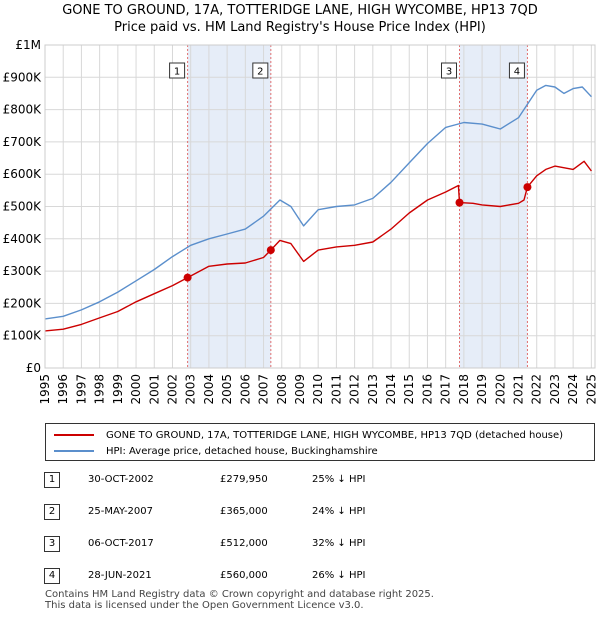 The width and height of the screenshot is (600, 620). I want to click on x-tick-label: 2008, so click(282, 389).